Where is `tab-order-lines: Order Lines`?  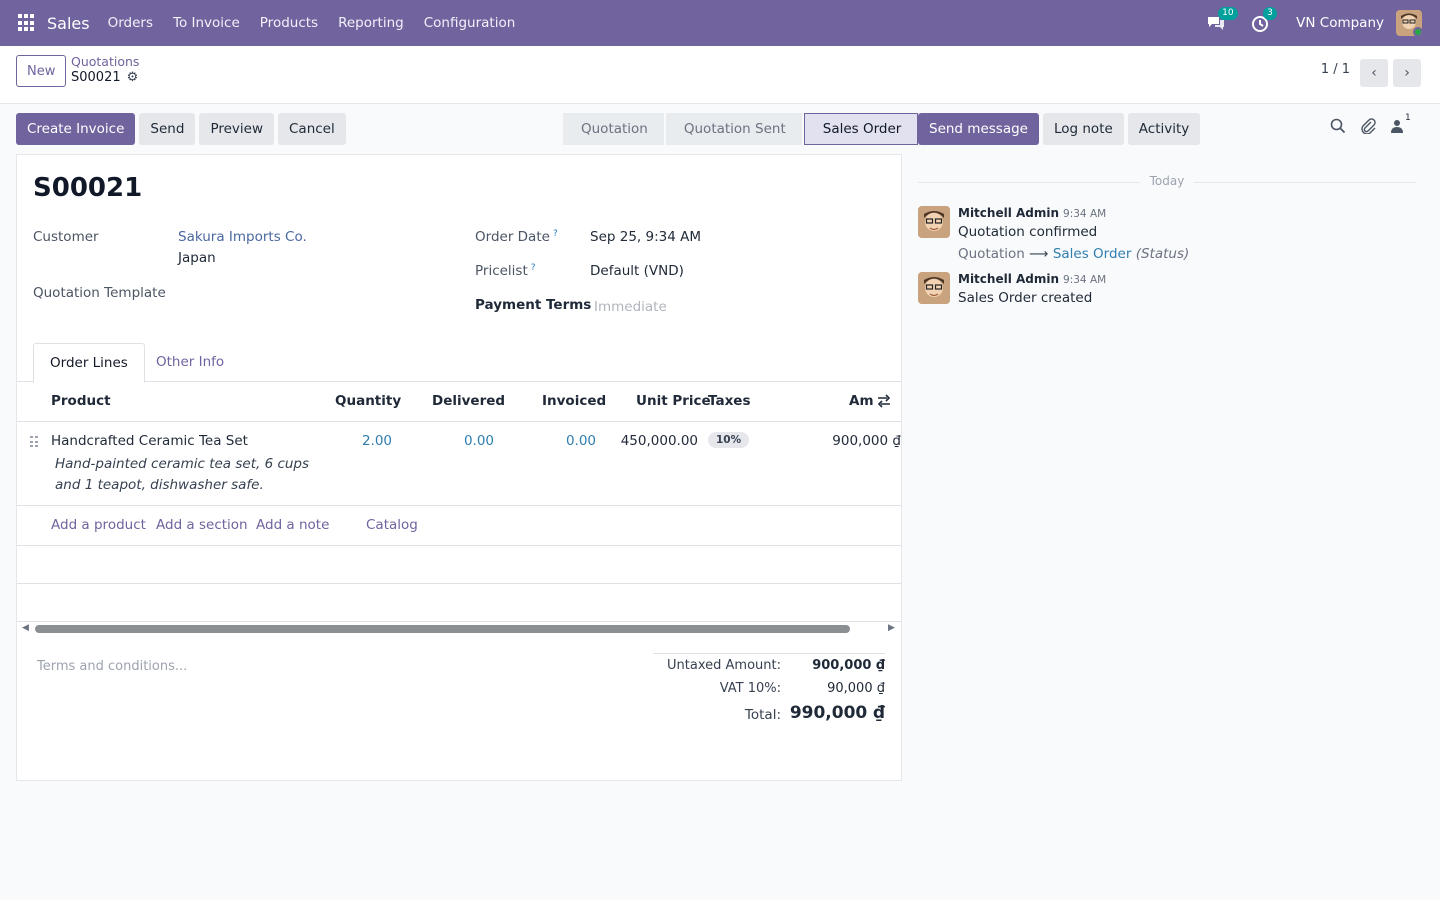
tab-order-lines: Order Lines is located at coordinates (89, 363).